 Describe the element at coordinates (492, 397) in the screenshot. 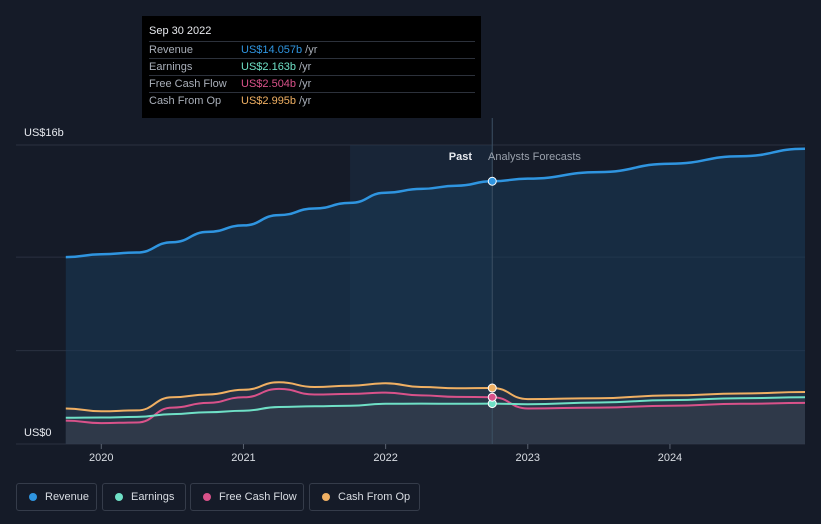

I see `marker-free-cash-flow` at that location.